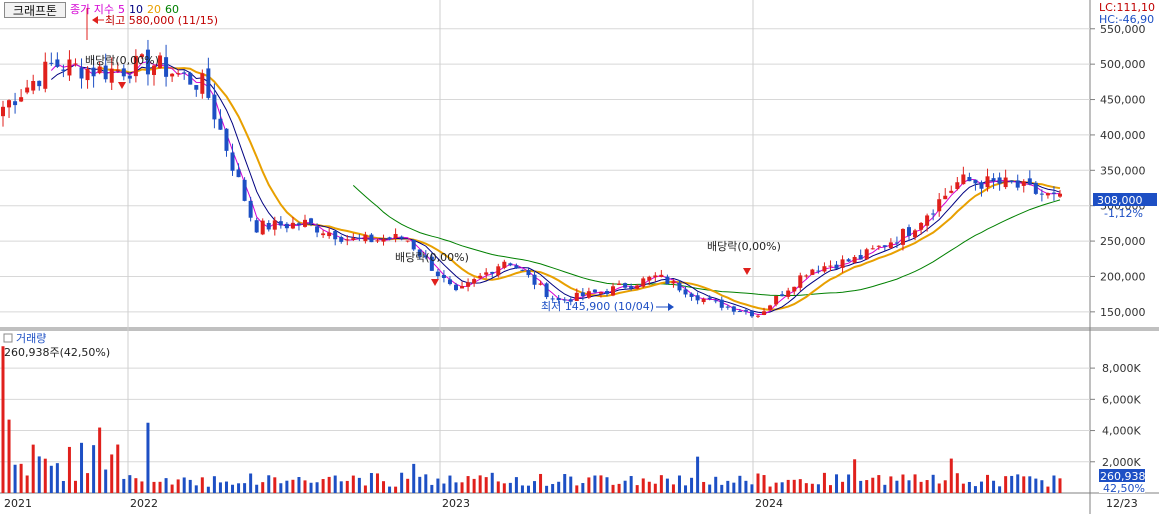 The image size is (1159, 514). Describe the element at coordinates (1122, 503) in the screenshot. I see `x-label-end: 12/23` at that location.